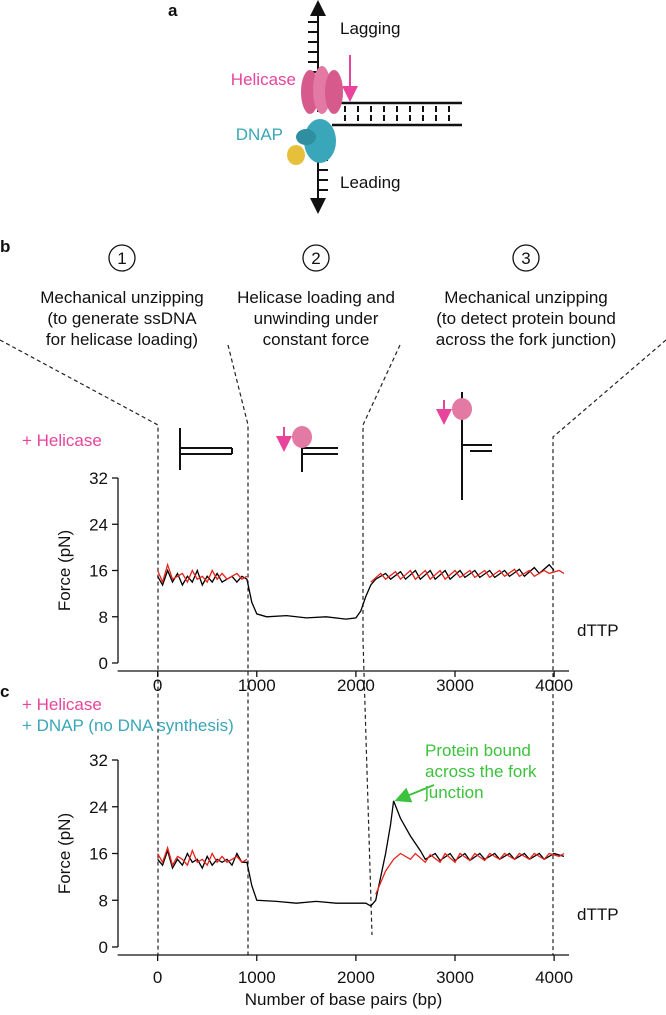  Describe the element at coordinates (454, 792) in the screenshot. I see `callout-text: junction` at that location.